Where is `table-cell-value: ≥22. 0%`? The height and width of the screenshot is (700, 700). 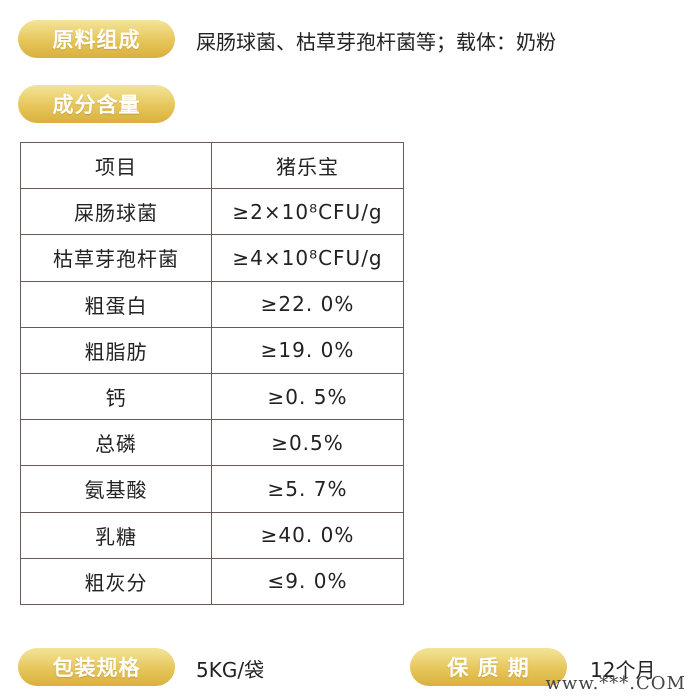
table-cell-value: ≥22. 0% is located at coordinates (307, 304).